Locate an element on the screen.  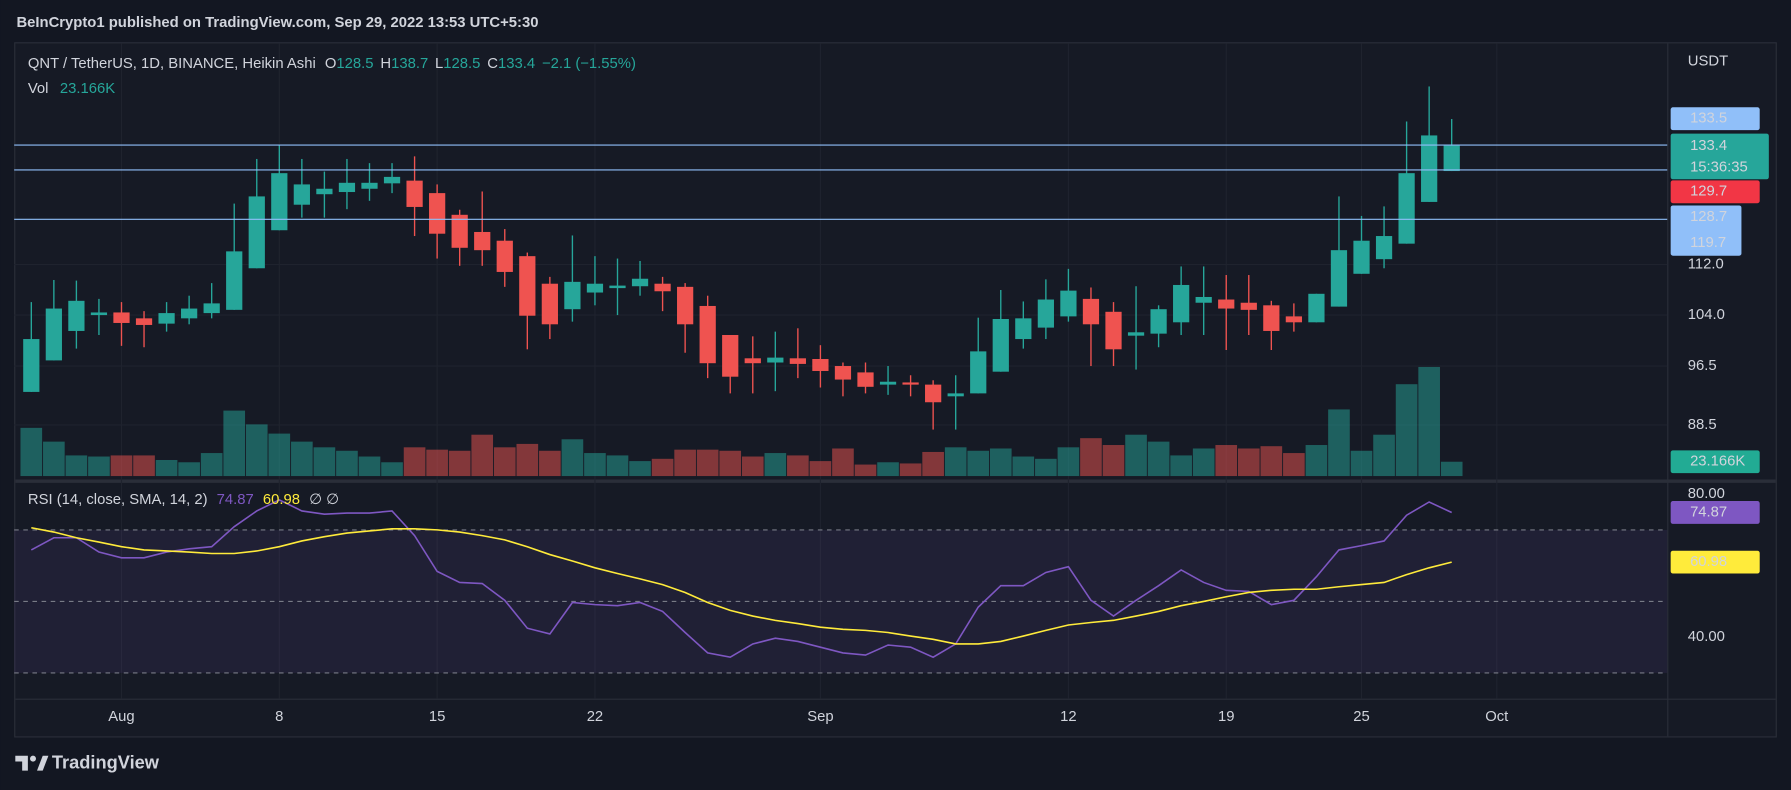
x-tick-label: 15 is located at coordinates (437, 717).